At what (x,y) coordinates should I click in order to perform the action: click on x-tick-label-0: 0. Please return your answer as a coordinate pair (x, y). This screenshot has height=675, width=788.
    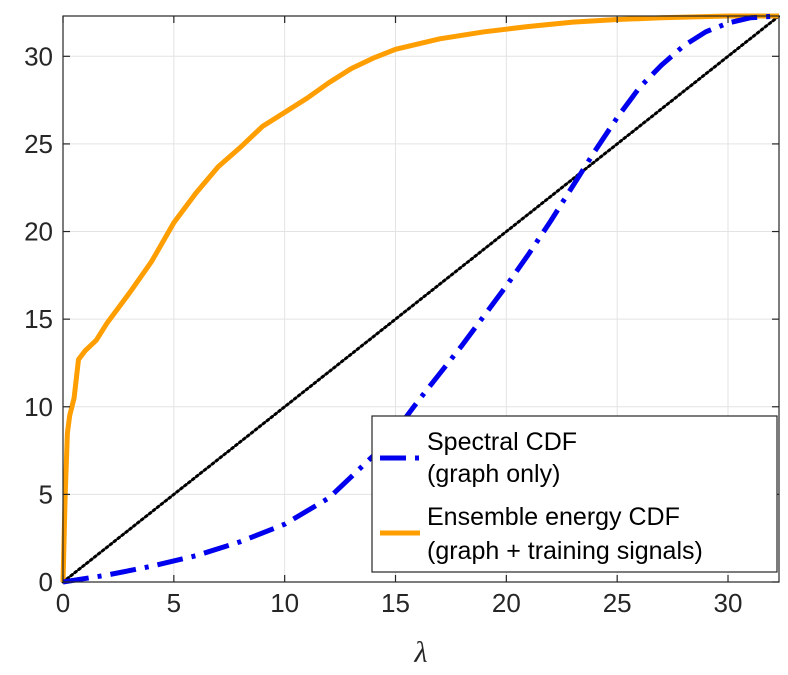
    Looking at the image, I should click on (63, 603).